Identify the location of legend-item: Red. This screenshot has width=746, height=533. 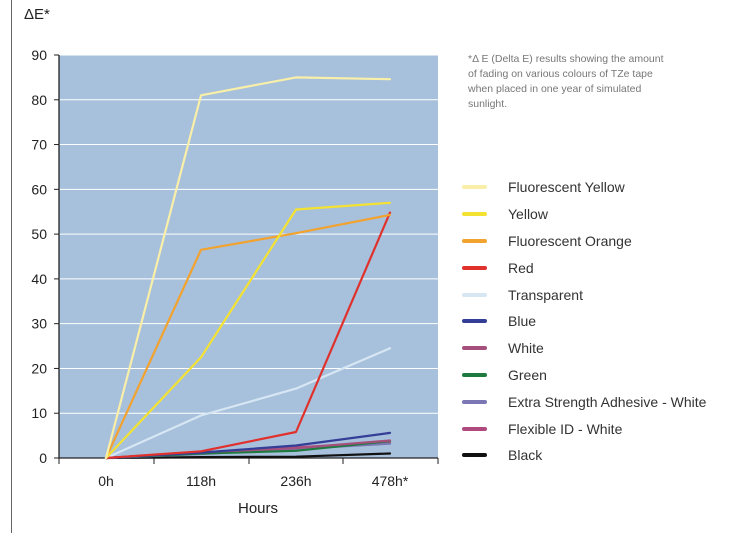
(584, 267).